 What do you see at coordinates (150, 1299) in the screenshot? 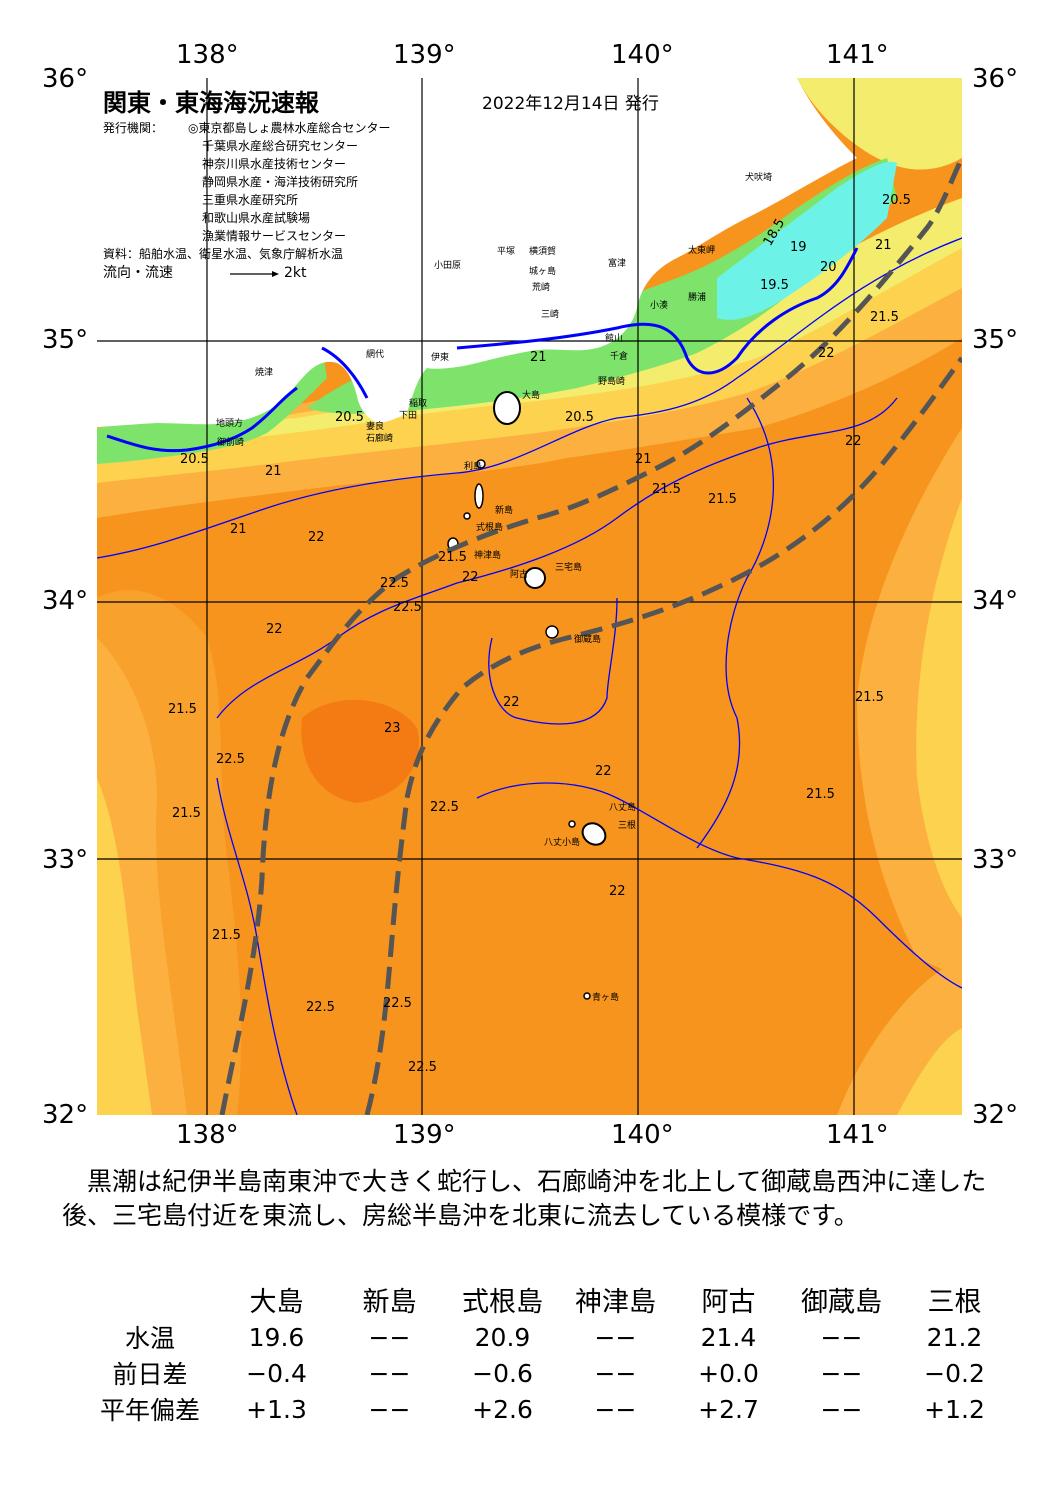
I see `table-corner` at bounding box center [150, 1299].